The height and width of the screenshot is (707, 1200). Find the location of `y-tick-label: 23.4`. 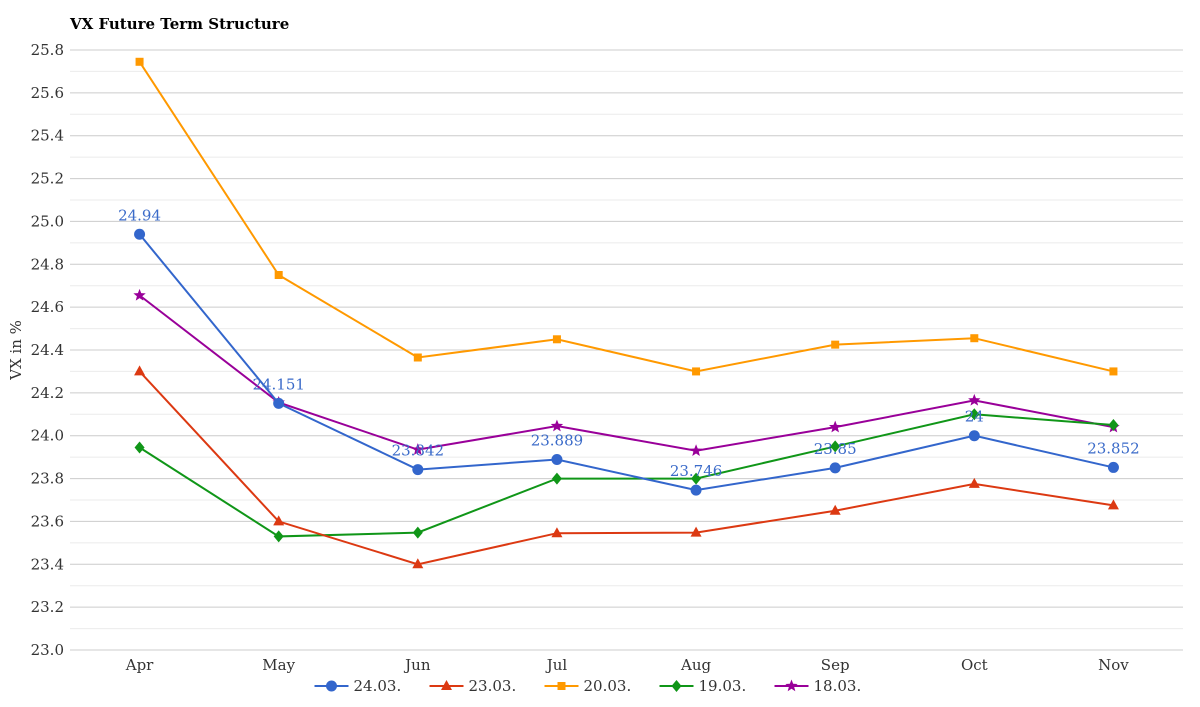

y-tick-label: 23.4 is located at coordinates (47, 564).